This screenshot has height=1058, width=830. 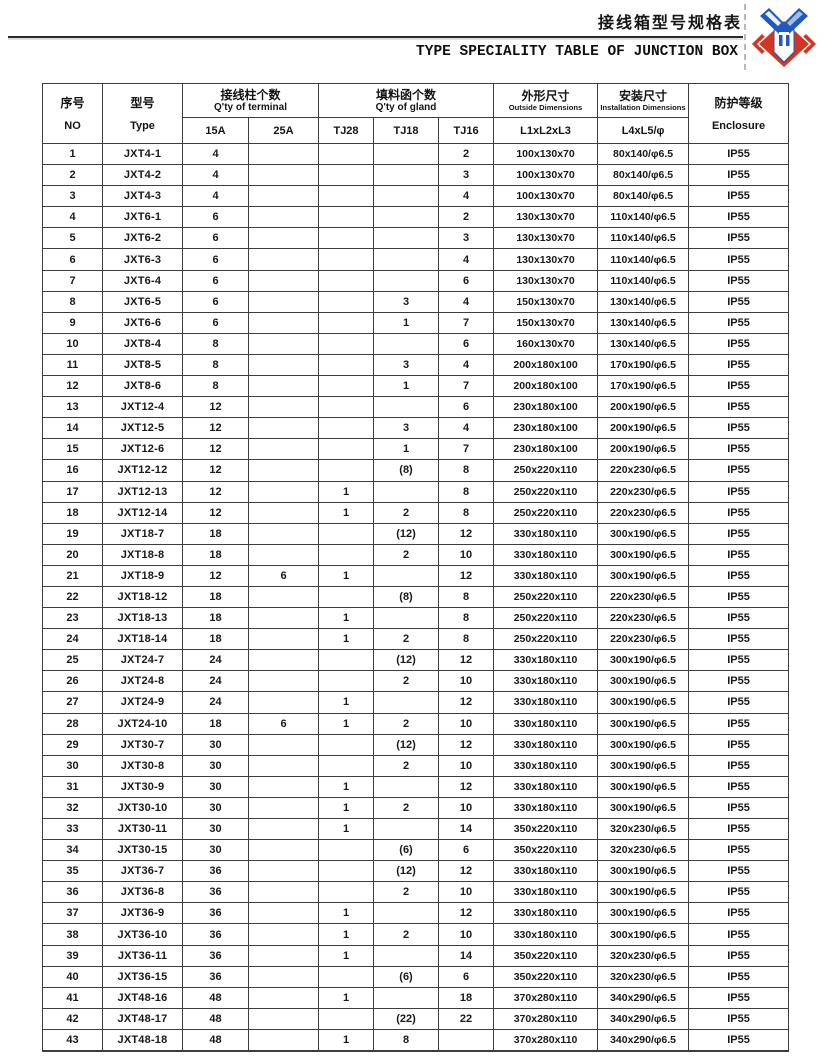 What do you see at coordinates (738, 102) in the screenshot?
I see `col-header-enclosure-cn: 防护等级` at bounding box center [738, 102].